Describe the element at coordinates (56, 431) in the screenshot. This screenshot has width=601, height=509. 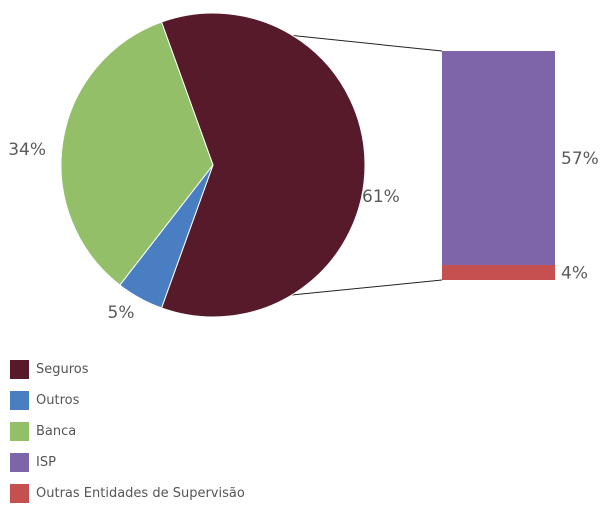
I see `legend-label: Banca` at that location.